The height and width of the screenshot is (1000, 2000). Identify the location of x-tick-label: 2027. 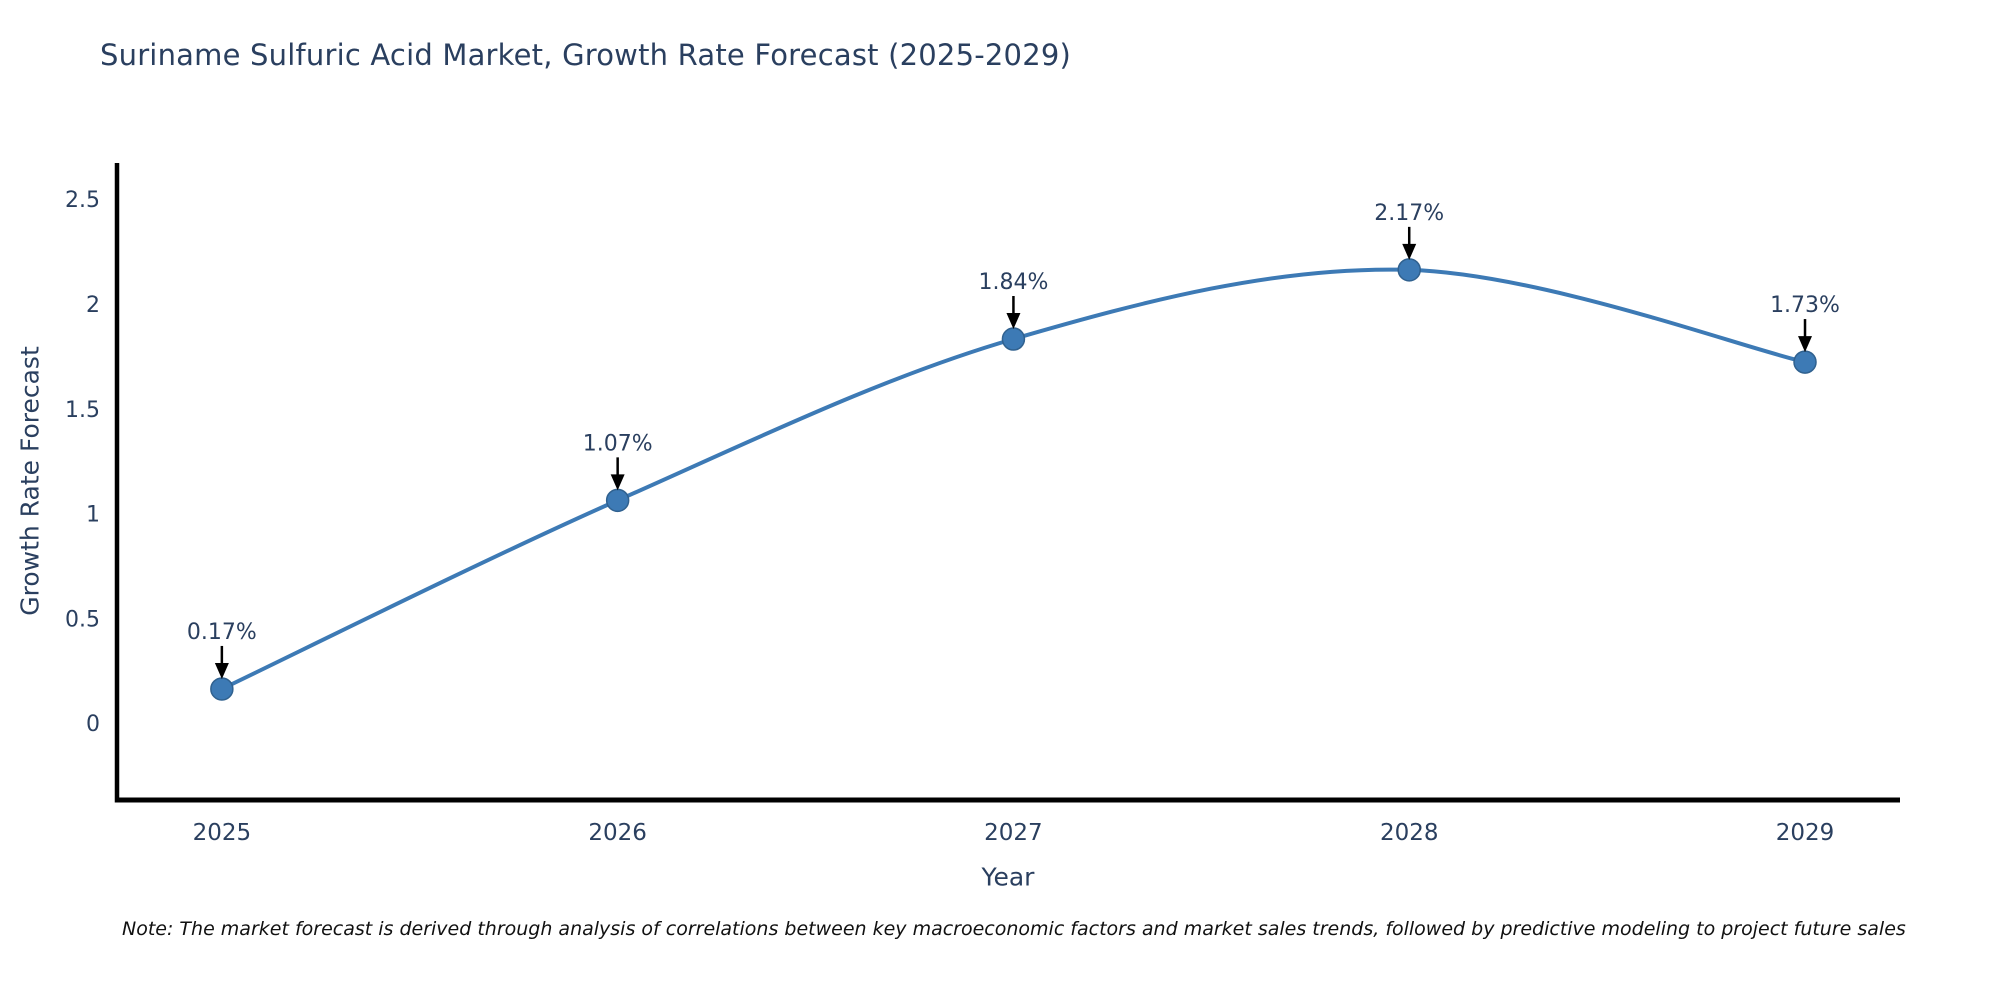
(1013, 833).